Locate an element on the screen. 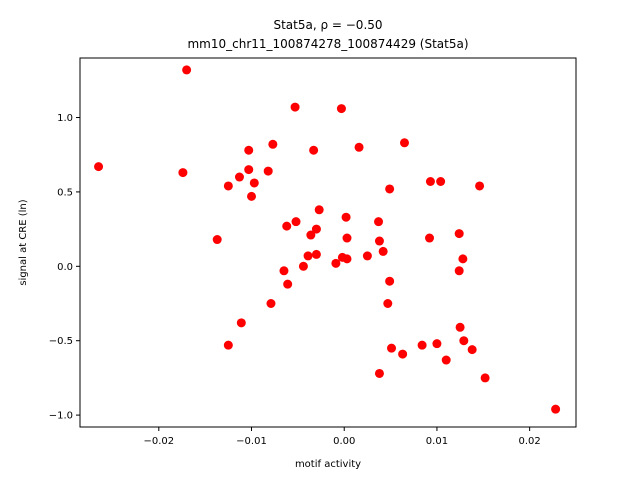 This screenshot has height=480, width=640. y-tick-label-1: −0.5 is located at coordinates (61, 341).